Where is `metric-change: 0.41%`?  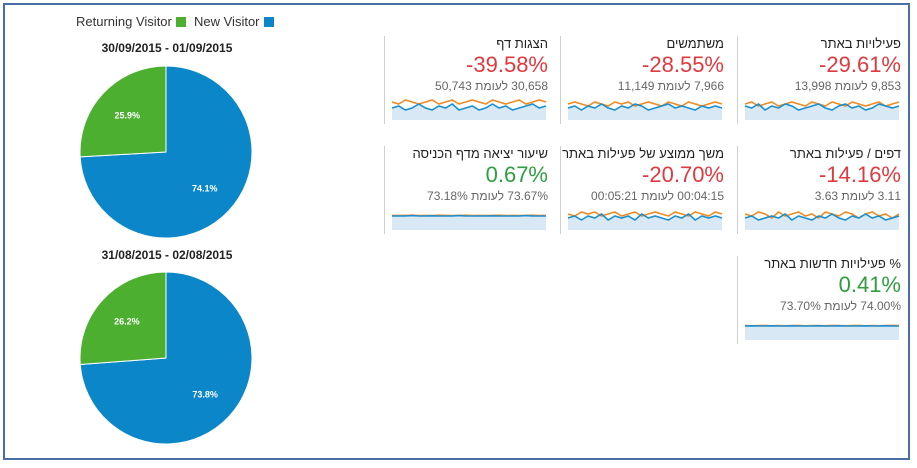 metric-change: 0.41% is located at coordinates (869, 284).